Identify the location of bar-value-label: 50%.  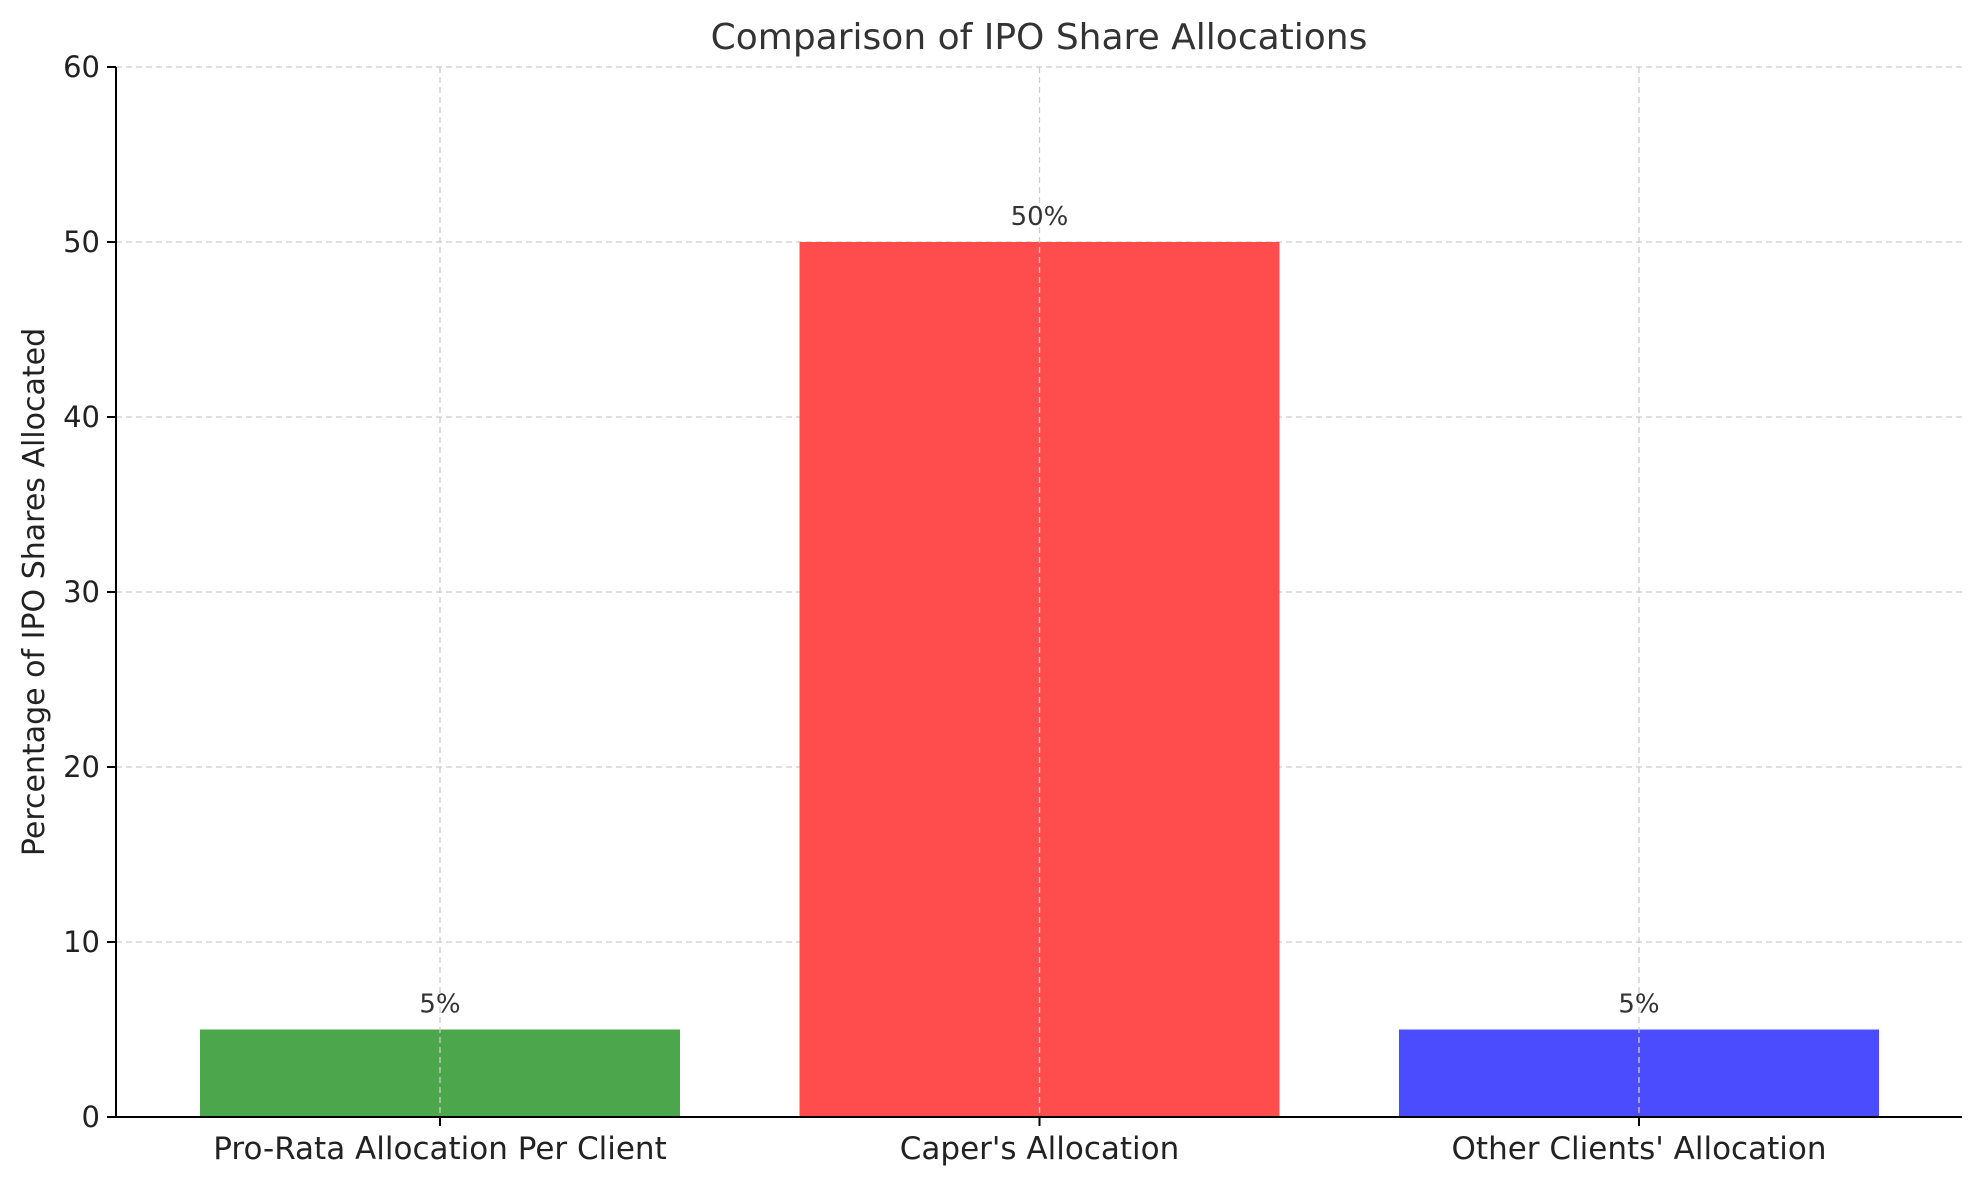
(1040, 217).